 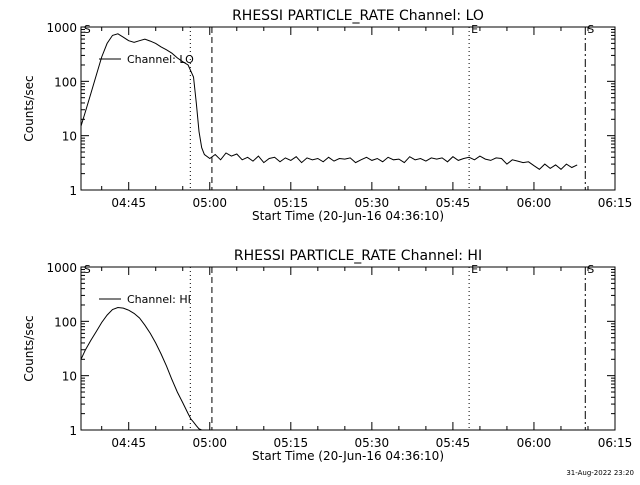 I want to click on lo-y-axis-label: Counts/sec, so click(x=29, y=108).